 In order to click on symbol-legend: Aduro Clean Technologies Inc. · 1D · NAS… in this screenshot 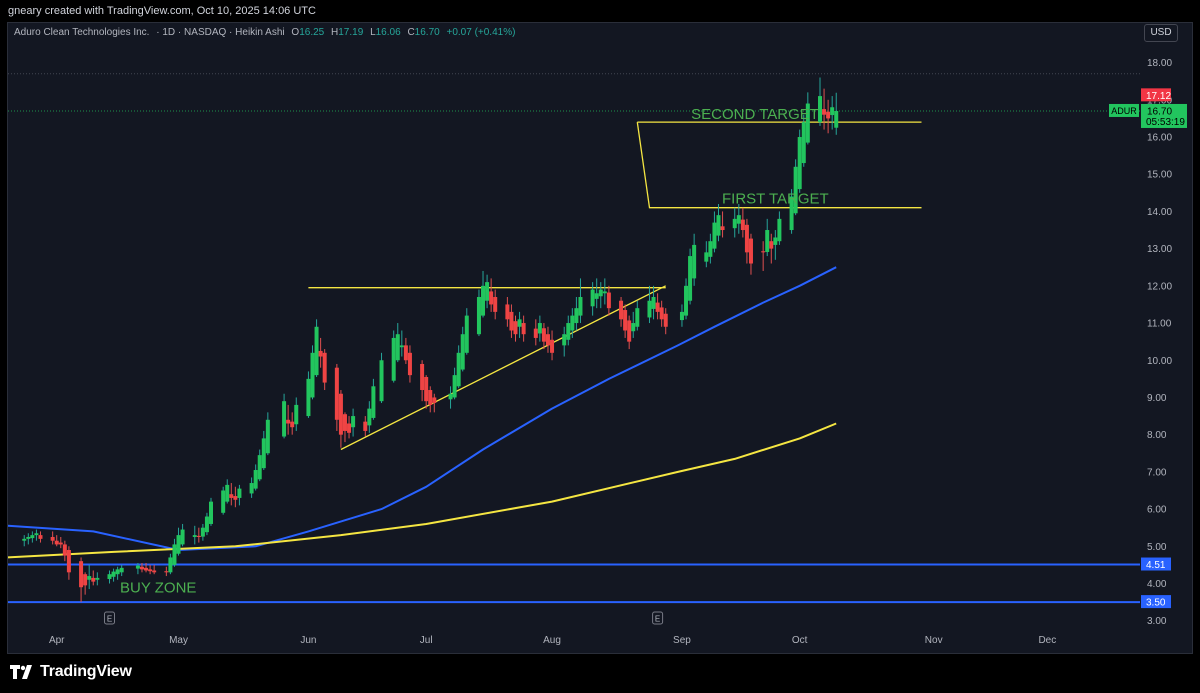, I will do `click(264, 32)`.